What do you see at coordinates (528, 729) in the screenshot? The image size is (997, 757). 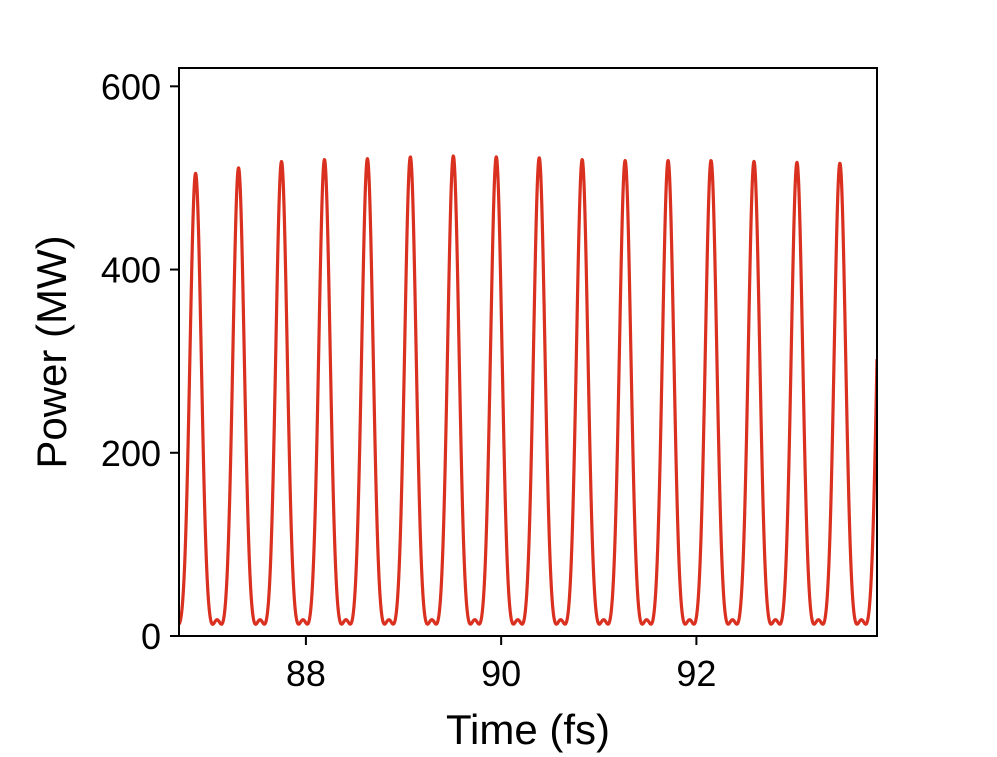 I see `x-axis-label: Time (fs)` at bounding box center [528, 729].